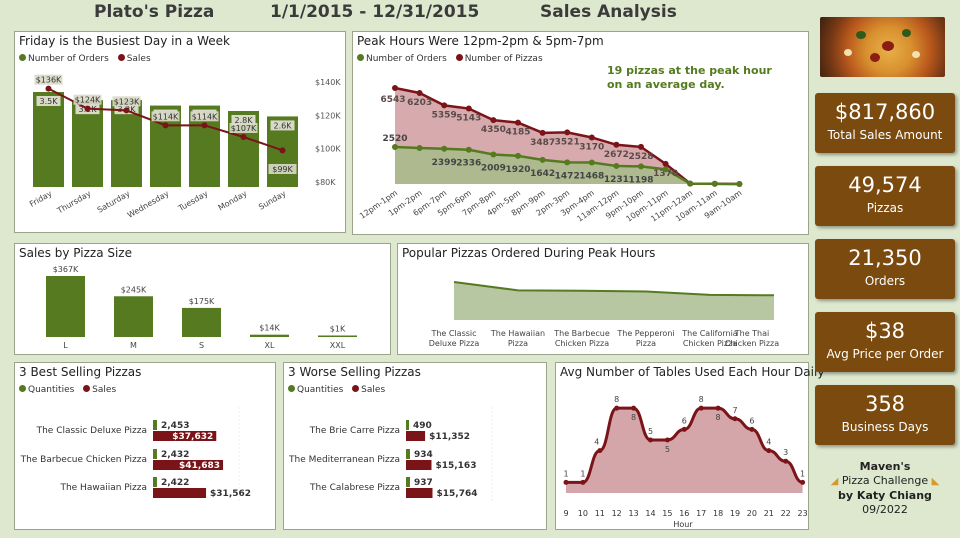 The image size is (960, 538). I want to click on x-tick-label: 21, so click(769, 513).